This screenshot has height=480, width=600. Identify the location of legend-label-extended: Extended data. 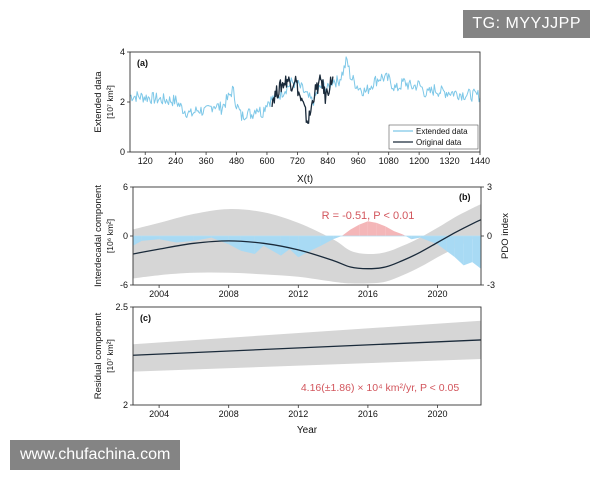
(442, 131).